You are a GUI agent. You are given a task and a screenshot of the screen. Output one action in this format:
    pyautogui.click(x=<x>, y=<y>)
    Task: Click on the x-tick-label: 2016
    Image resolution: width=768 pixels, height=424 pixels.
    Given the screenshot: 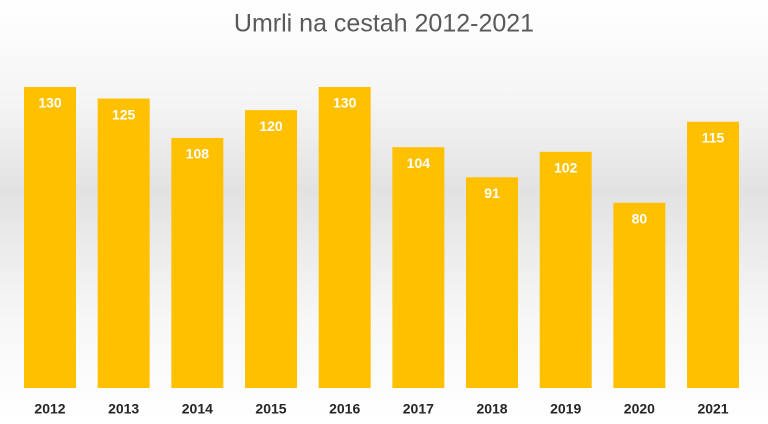 What is the action you would take?
    pyautogui.click(x=344, y=409)
    